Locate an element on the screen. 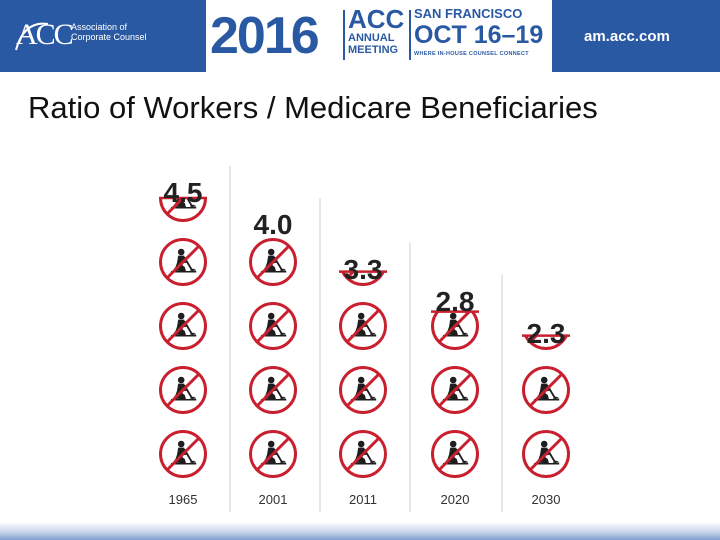  org-name-line1: Association of is located at coordinates (99, 27).